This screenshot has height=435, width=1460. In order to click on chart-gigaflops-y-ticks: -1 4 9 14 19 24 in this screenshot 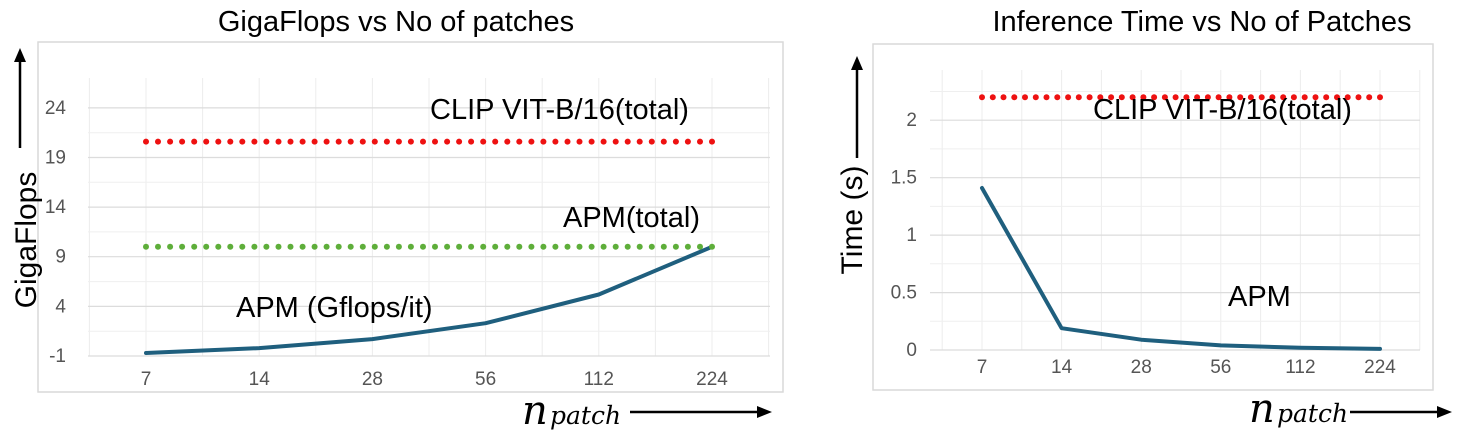, I will do `click(56, 232)`.